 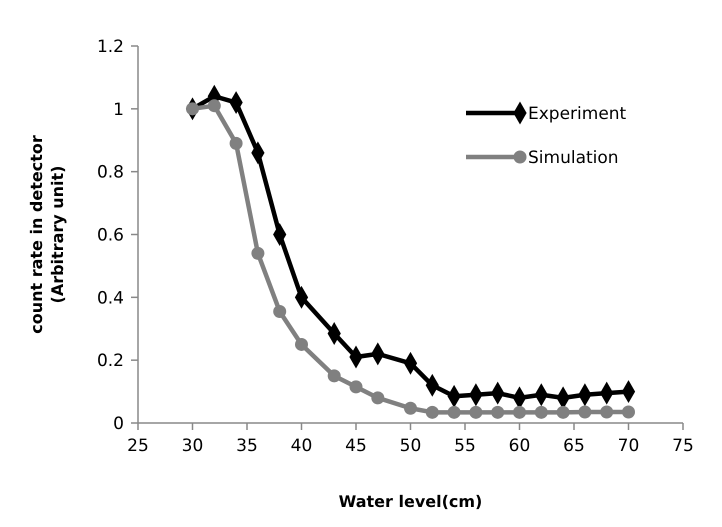 What do you see at coordinates (110, 361) in the screenshot?
I see `y-tick-label: 0.2` at bounding box center [110, 361].